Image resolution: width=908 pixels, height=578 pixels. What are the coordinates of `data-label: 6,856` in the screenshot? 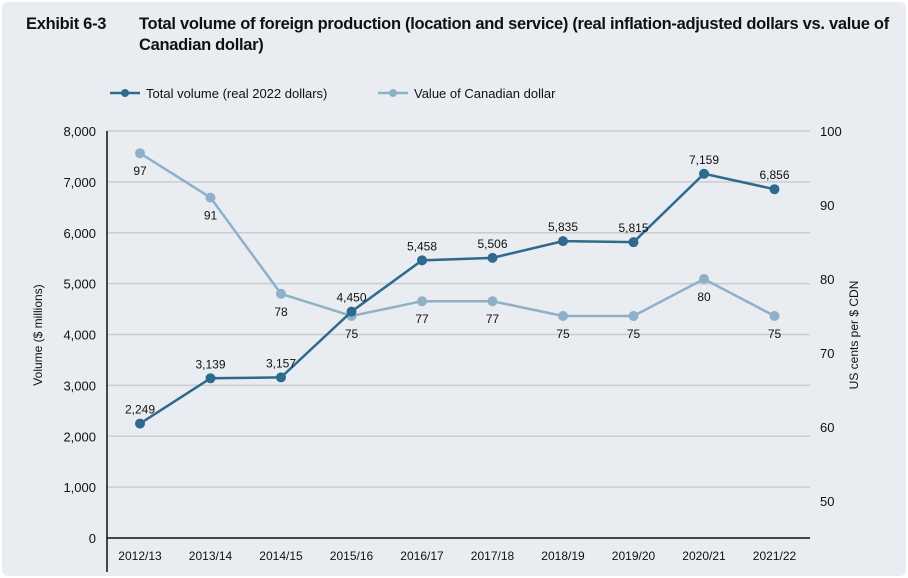 It's located at (774, 175).